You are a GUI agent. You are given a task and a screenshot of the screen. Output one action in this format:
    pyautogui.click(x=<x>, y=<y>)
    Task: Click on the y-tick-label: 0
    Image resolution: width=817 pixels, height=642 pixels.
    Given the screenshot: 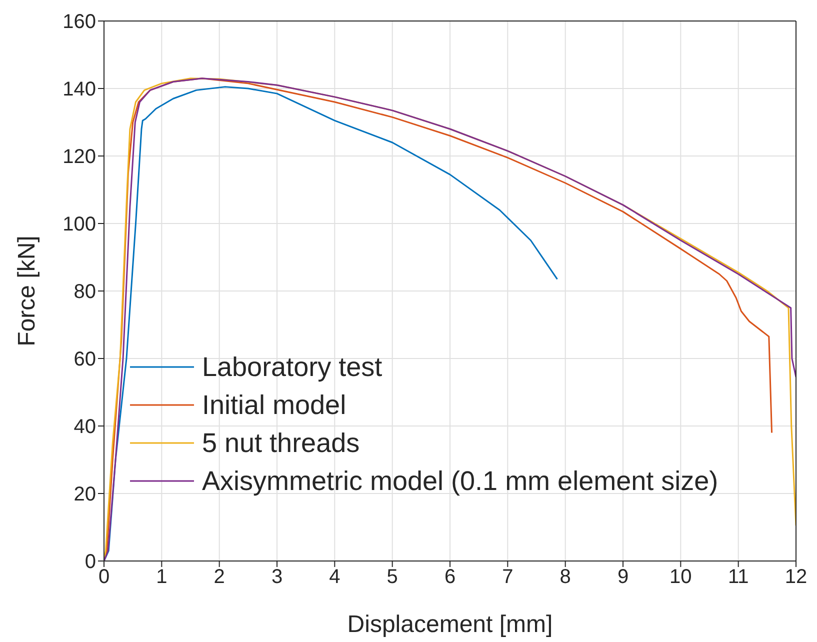 What is the action you would take?
    pyautogui.click(x=90, y=562)
    